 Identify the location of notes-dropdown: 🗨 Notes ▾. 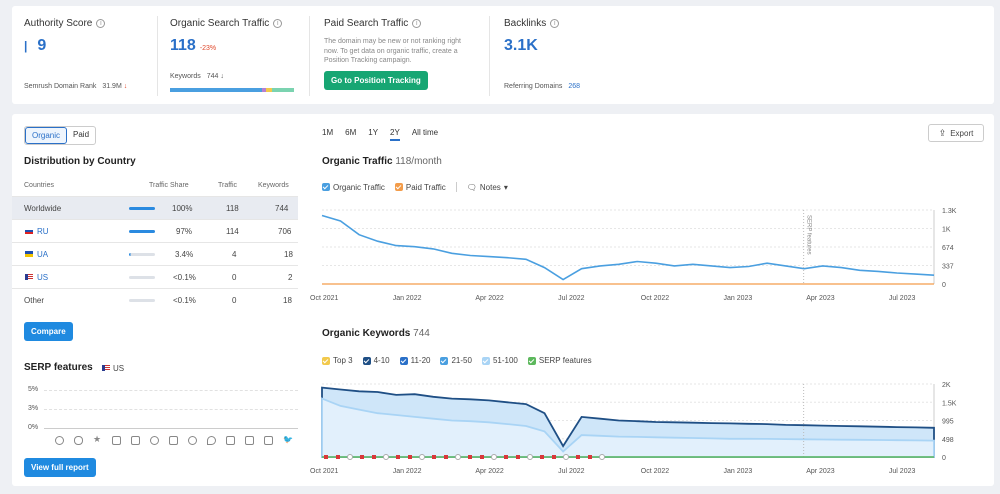
(487, 187).